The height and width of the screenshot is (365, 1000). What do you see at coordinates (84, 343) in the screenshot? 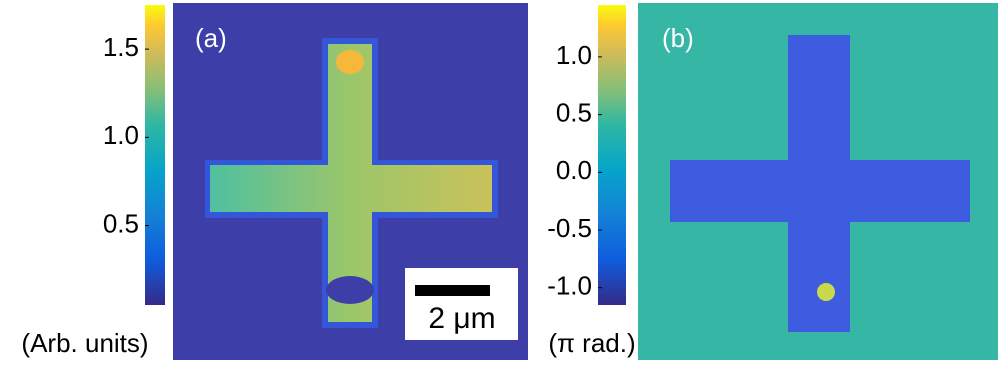
I see `colorbar-unit: (Arb. units)` at bounding box center [84, 343].